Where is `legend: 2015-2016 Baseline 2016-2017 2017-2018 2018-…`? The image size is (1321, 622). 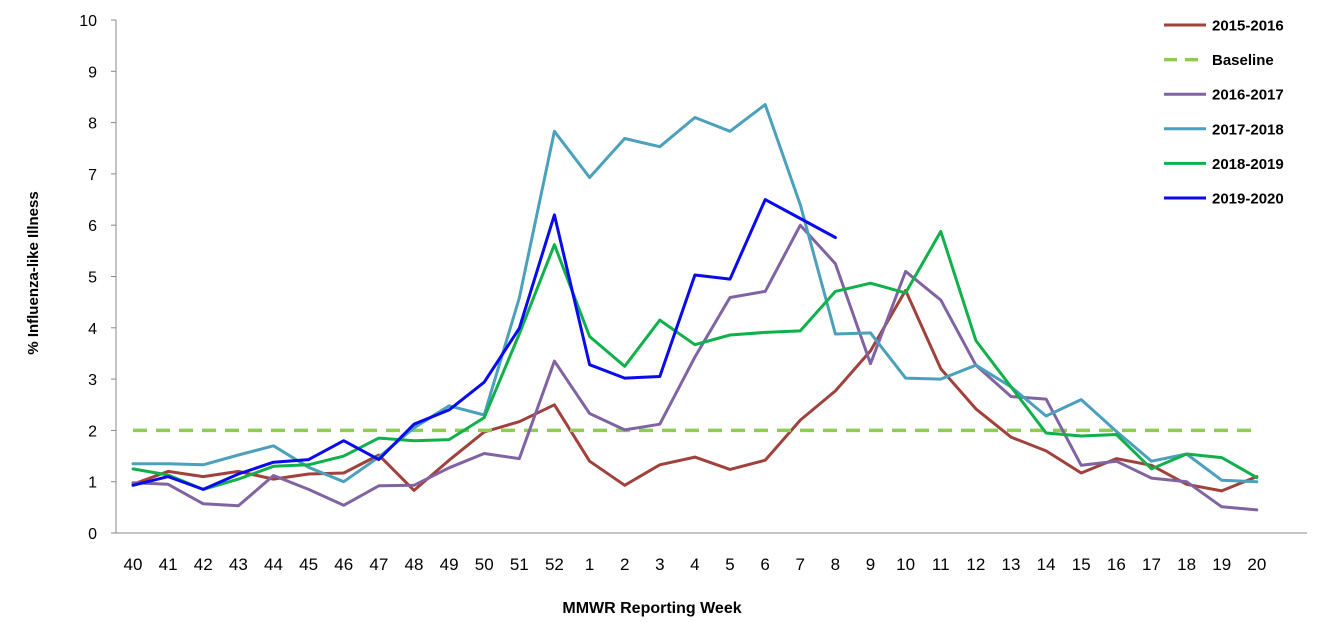 legend: 2015-2016 Baseline 2016-2017 2017-2018 2018-… is located at coordinates (1224, 113).